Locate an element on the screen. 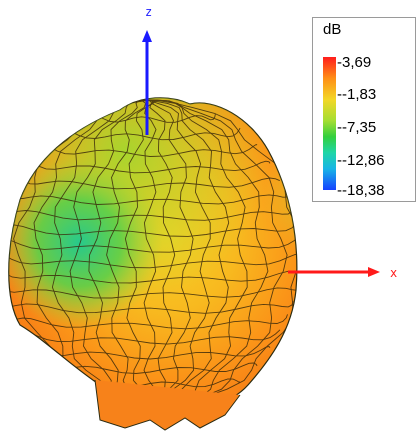  z-axis-arrow is located at coordinates (147, 36).